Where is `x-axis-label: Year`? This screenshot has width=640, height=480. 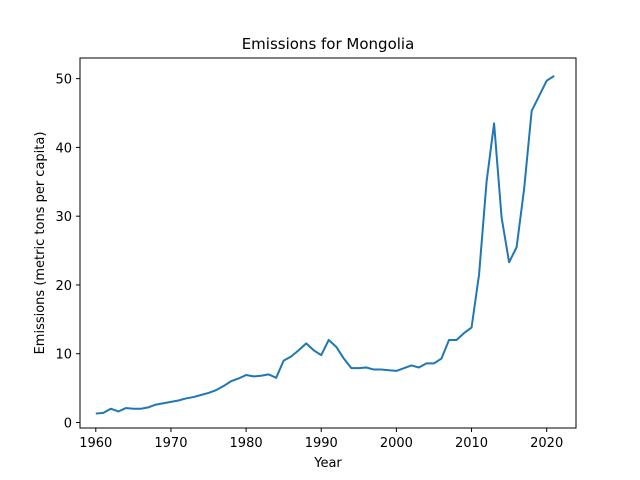
x-axis-label: Year is located at coordinates (327, 463).